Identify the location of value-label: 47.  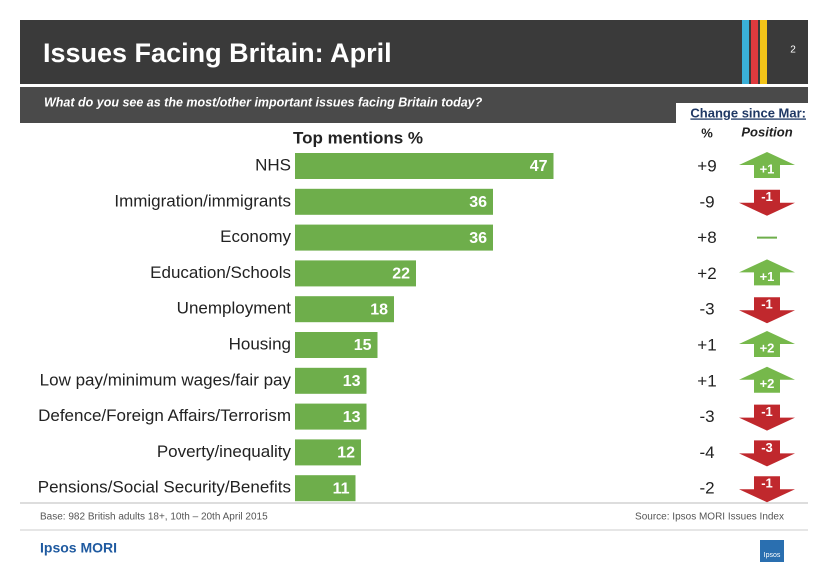
(539, 166).